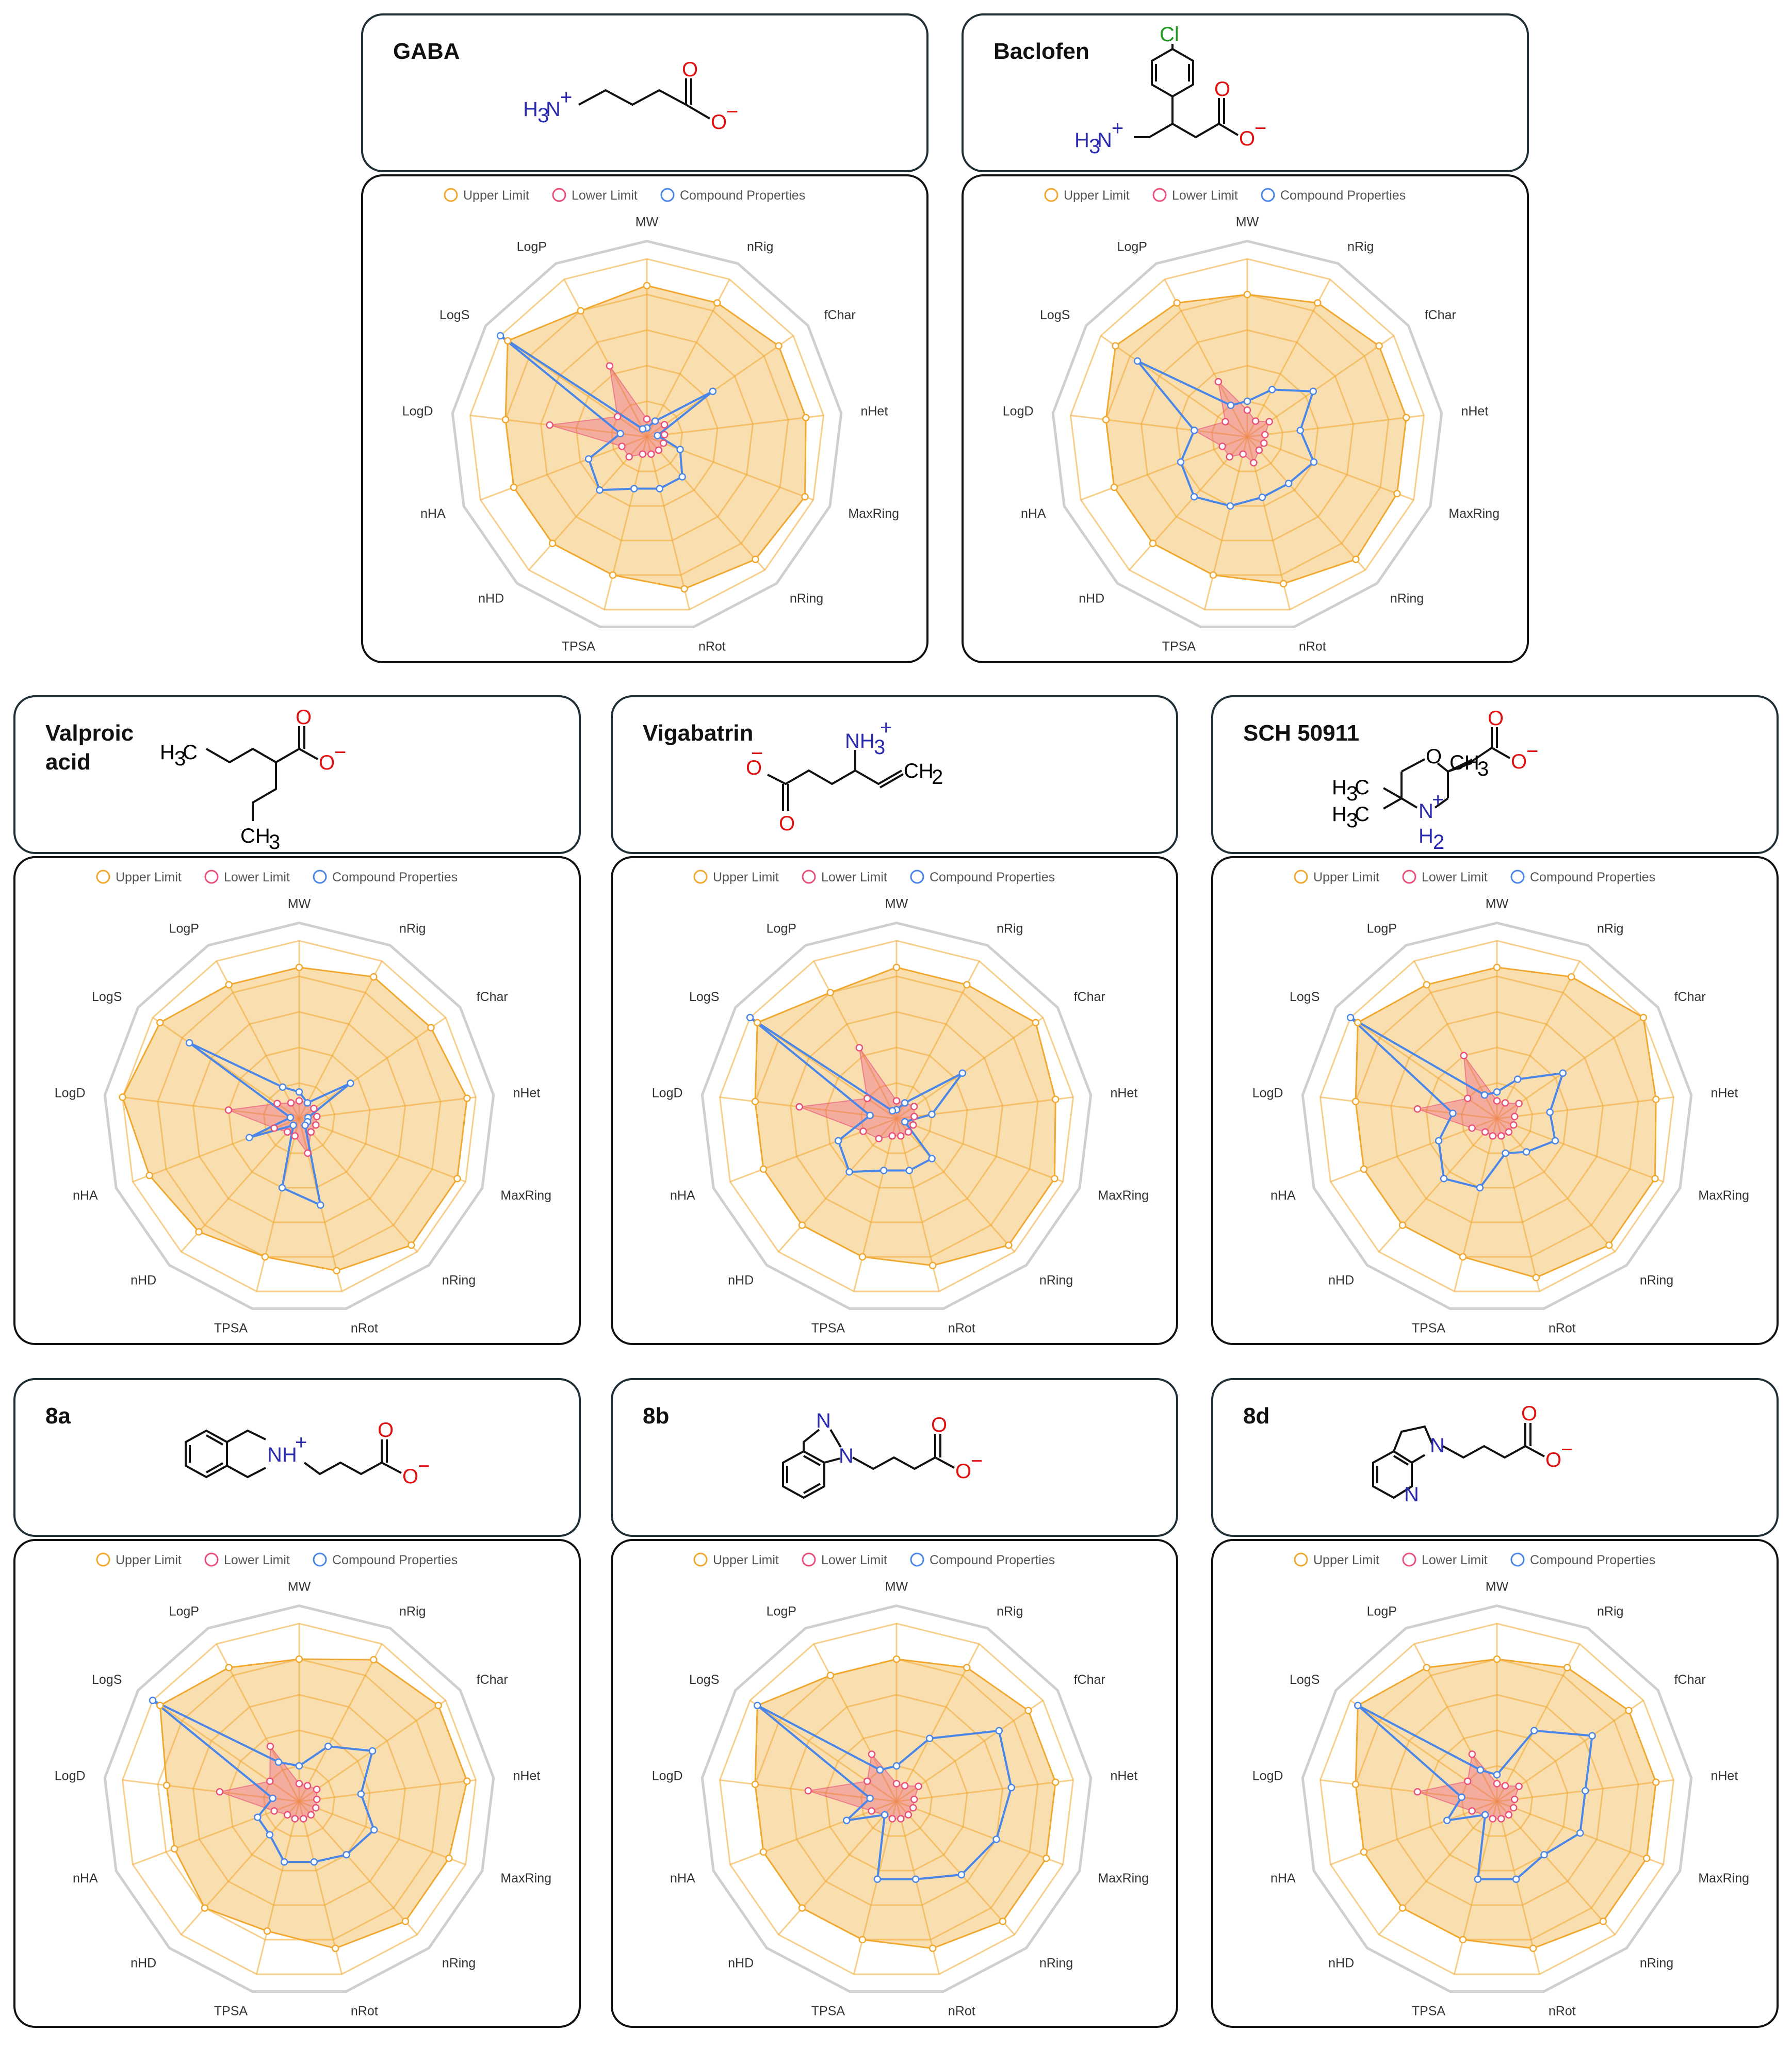  I want to click on charge-plus: +, so click(1438, 800).